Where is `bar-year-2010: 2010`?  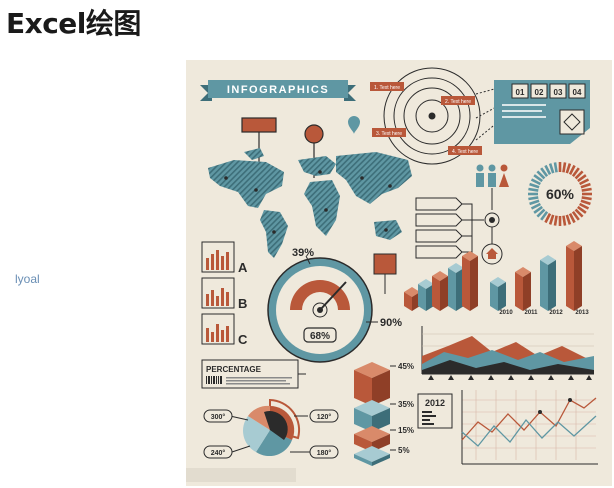
bar-year-2010: 2010 is located at coordinates (506, 313).